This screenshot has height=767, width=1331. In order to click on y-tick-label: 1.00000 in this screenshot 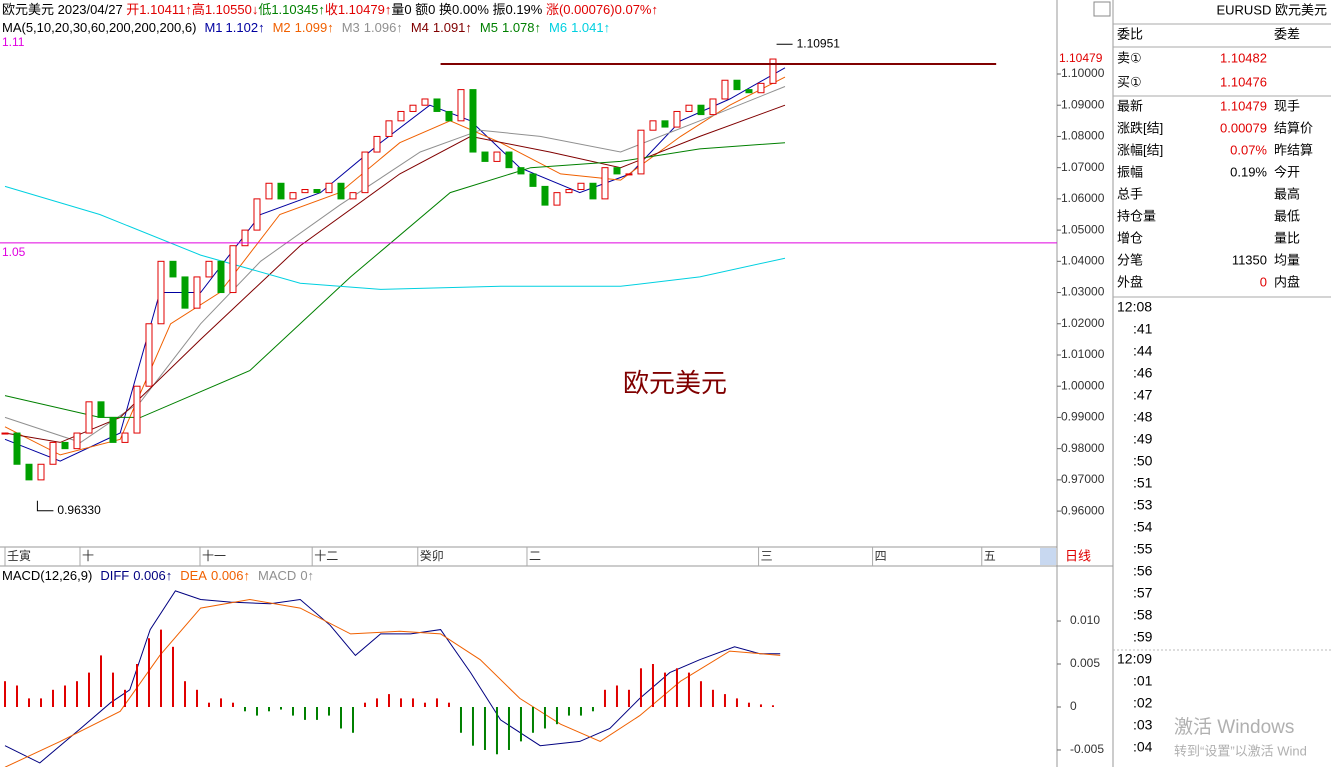, I will do `click(1083, 385)`.